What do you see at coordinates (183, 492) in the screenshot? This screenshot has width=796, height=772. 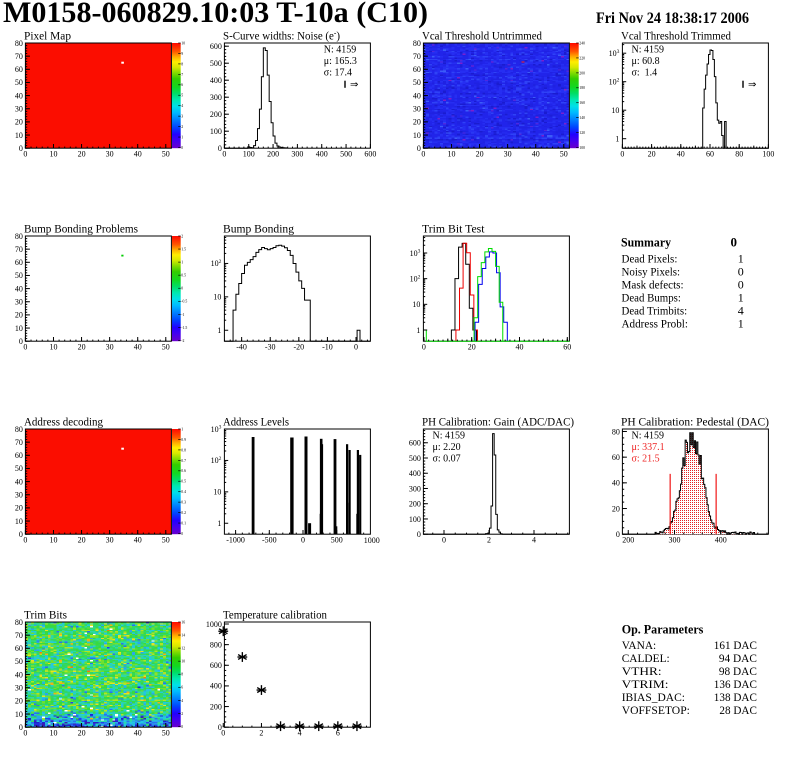 I see `svg-text: 0.4` at bounding box center [183, 492].